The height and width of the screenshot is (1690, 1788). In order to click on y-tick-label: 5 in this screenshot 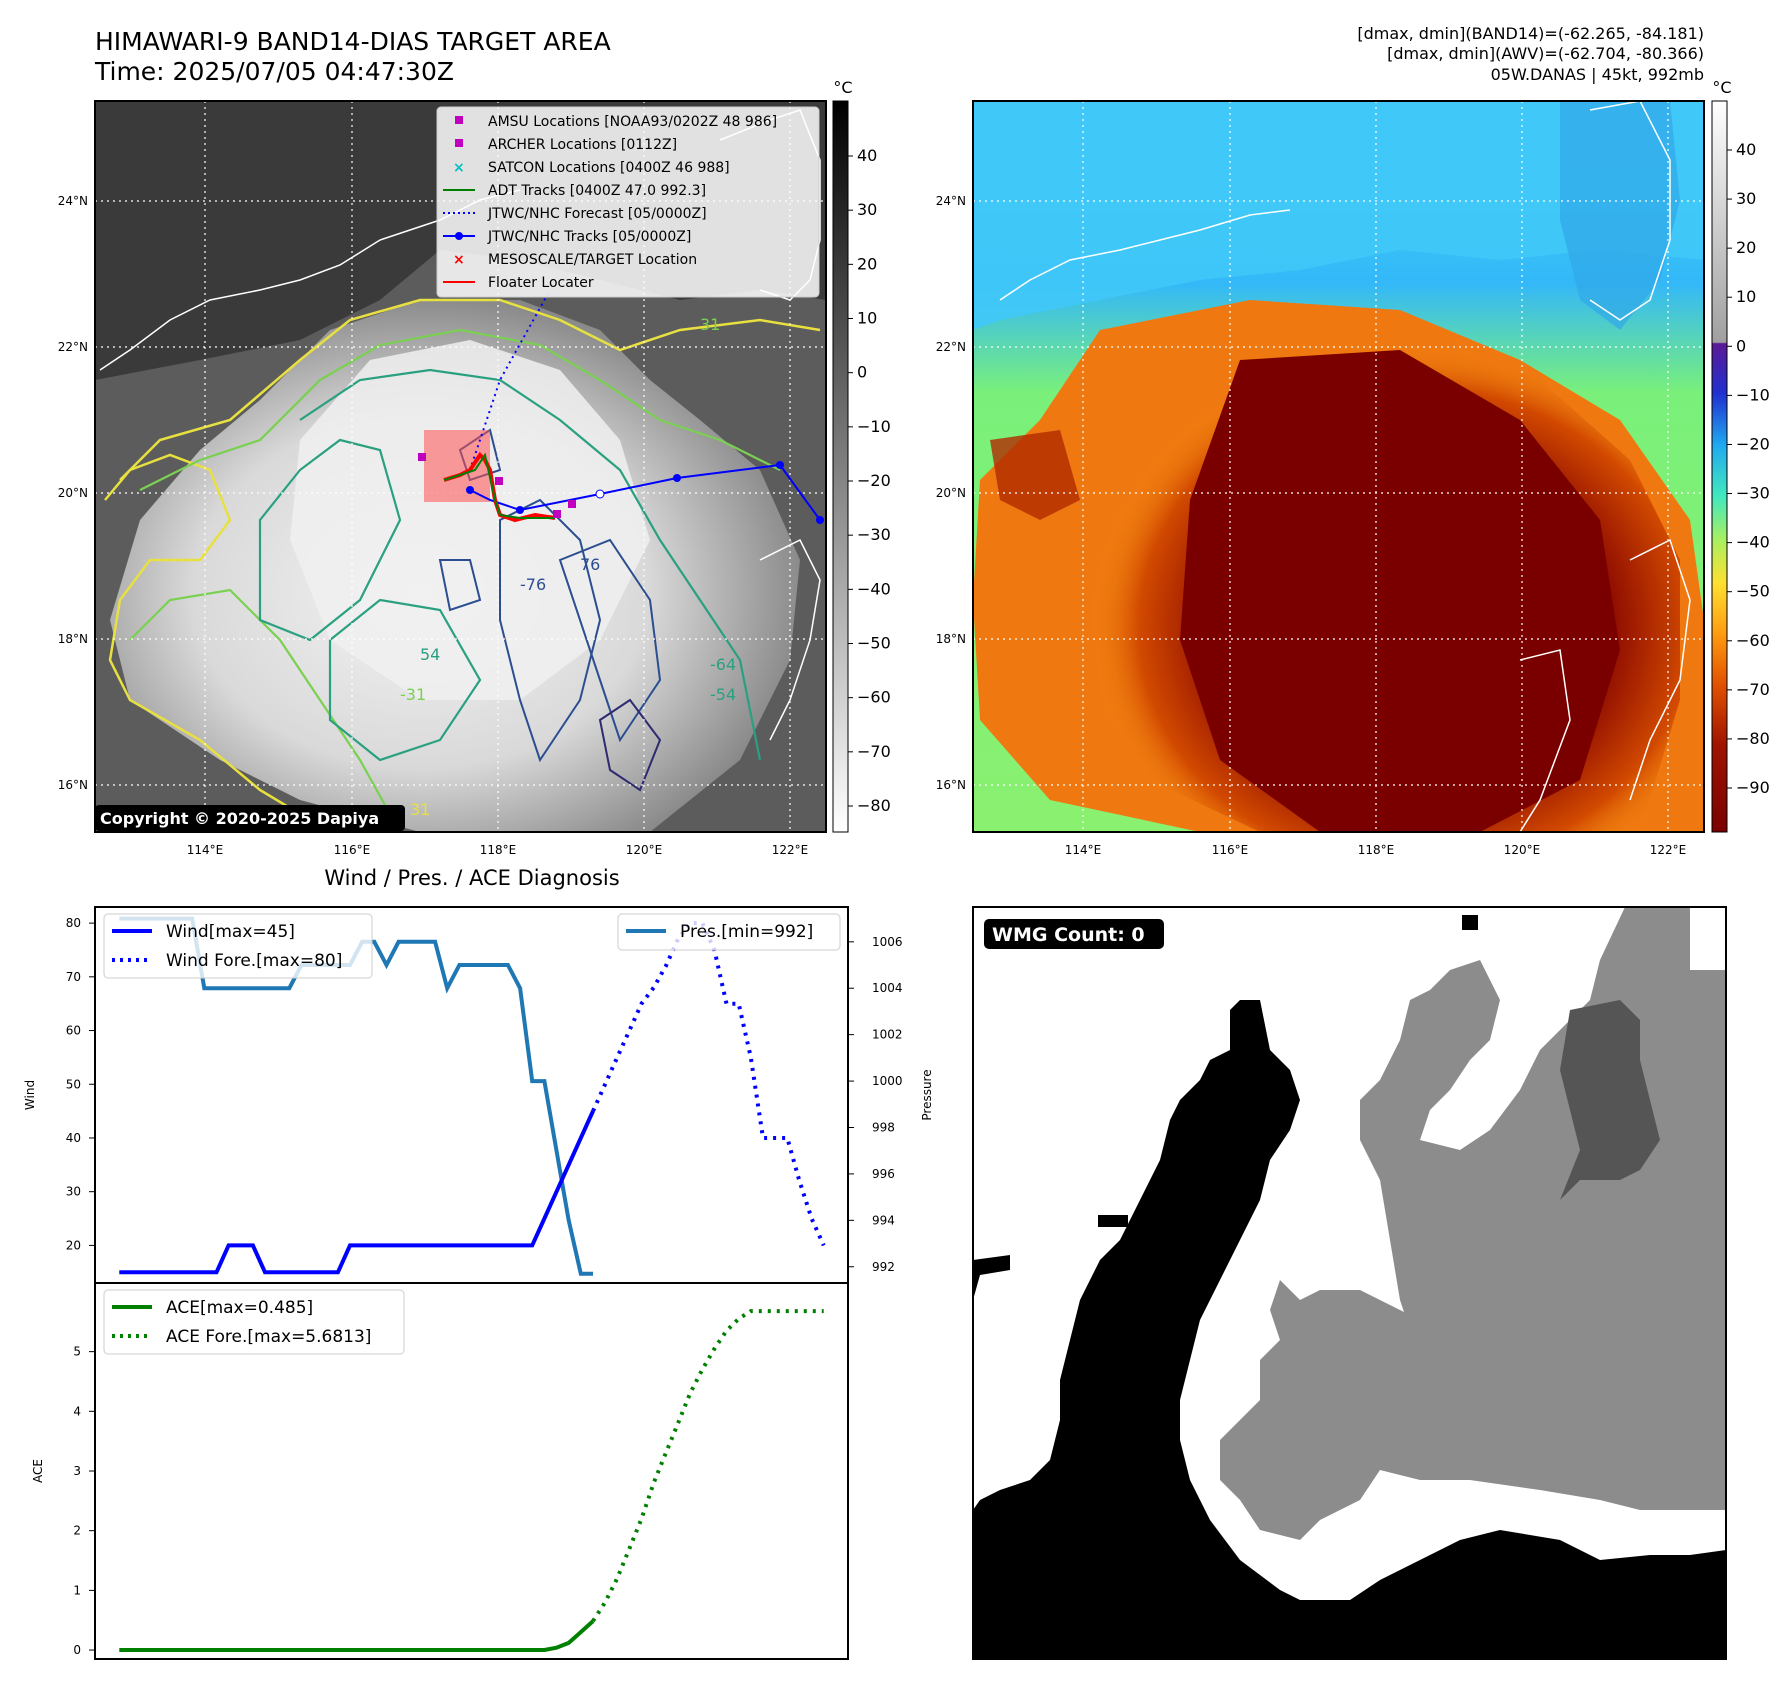, I will do `click(77, 1352)`.